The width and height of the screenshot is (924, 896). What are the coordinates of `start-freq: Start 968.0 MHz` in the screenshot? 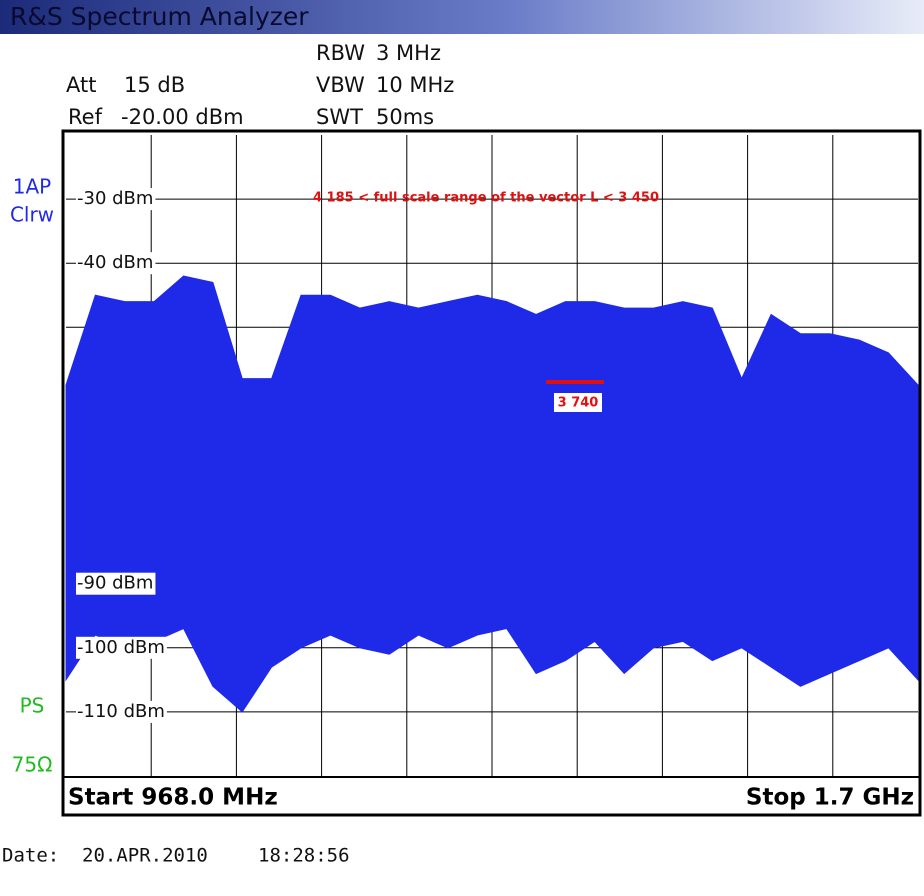 It's located at (173, 798).